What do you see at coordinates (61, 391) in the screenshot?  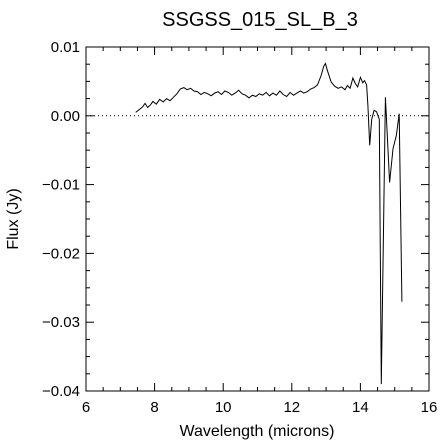 I see `y-tick-label: −0.04` at bounding box center [61, 391].